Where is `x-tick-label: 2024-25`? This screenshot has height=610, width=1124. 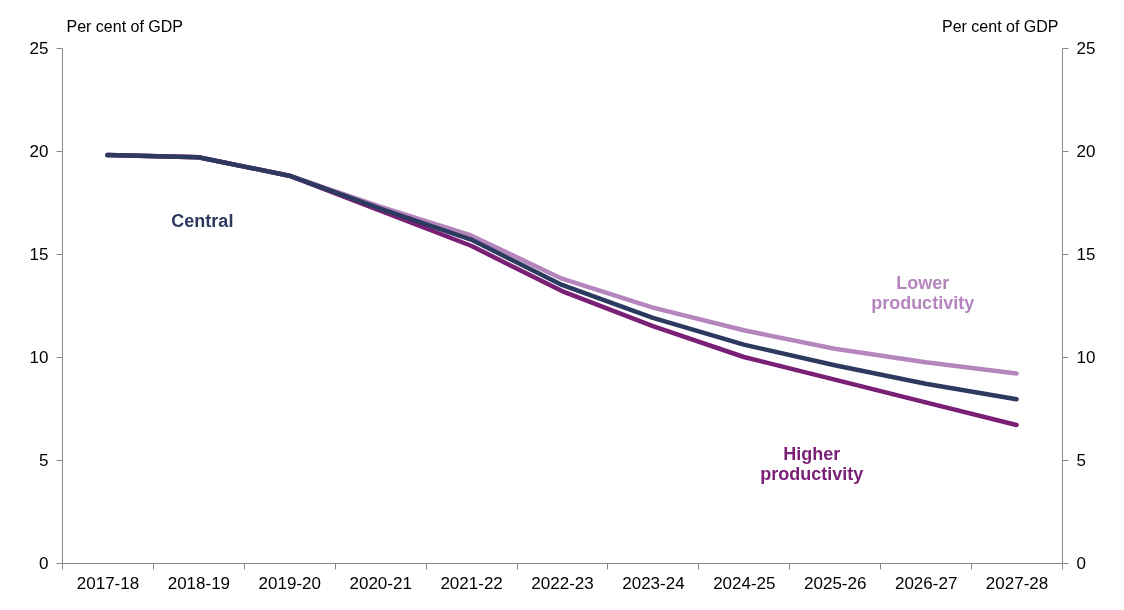
x-tick-label: 2024-25 is located at coordinates (744, 583).